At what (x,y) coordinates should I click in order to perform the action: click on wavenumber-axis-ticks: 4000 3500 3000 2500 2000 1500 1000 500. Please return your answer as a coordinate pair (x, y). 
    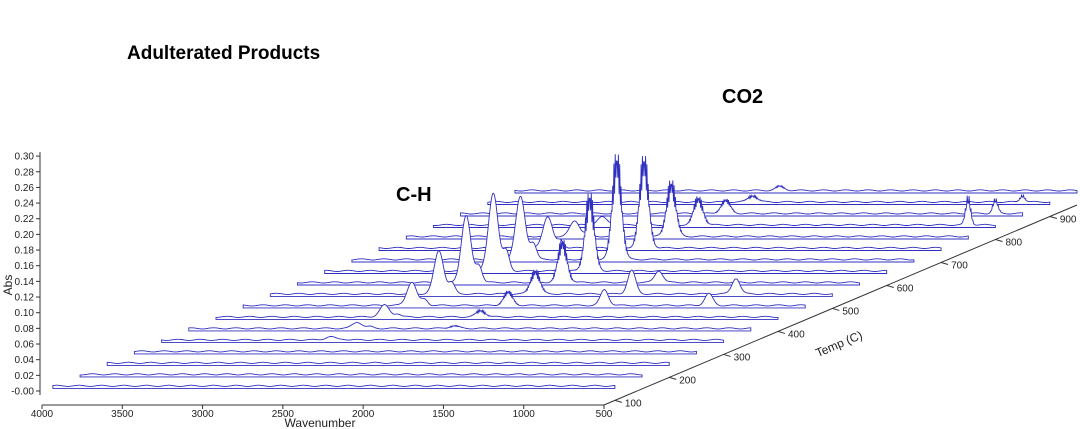
    Looking at the image, I should click on (322, 412).